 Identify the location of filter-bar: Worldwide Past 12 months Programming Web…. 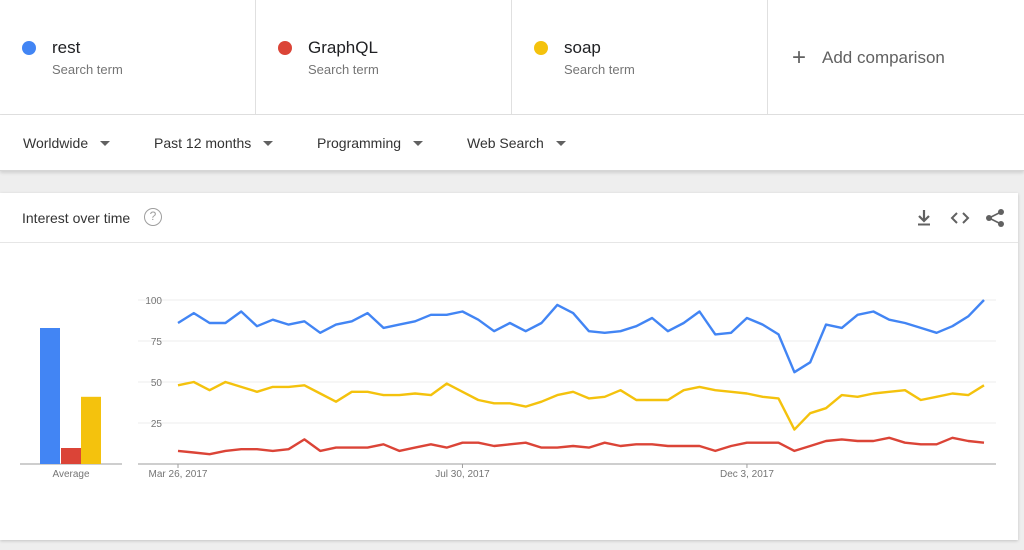
(512, 143).